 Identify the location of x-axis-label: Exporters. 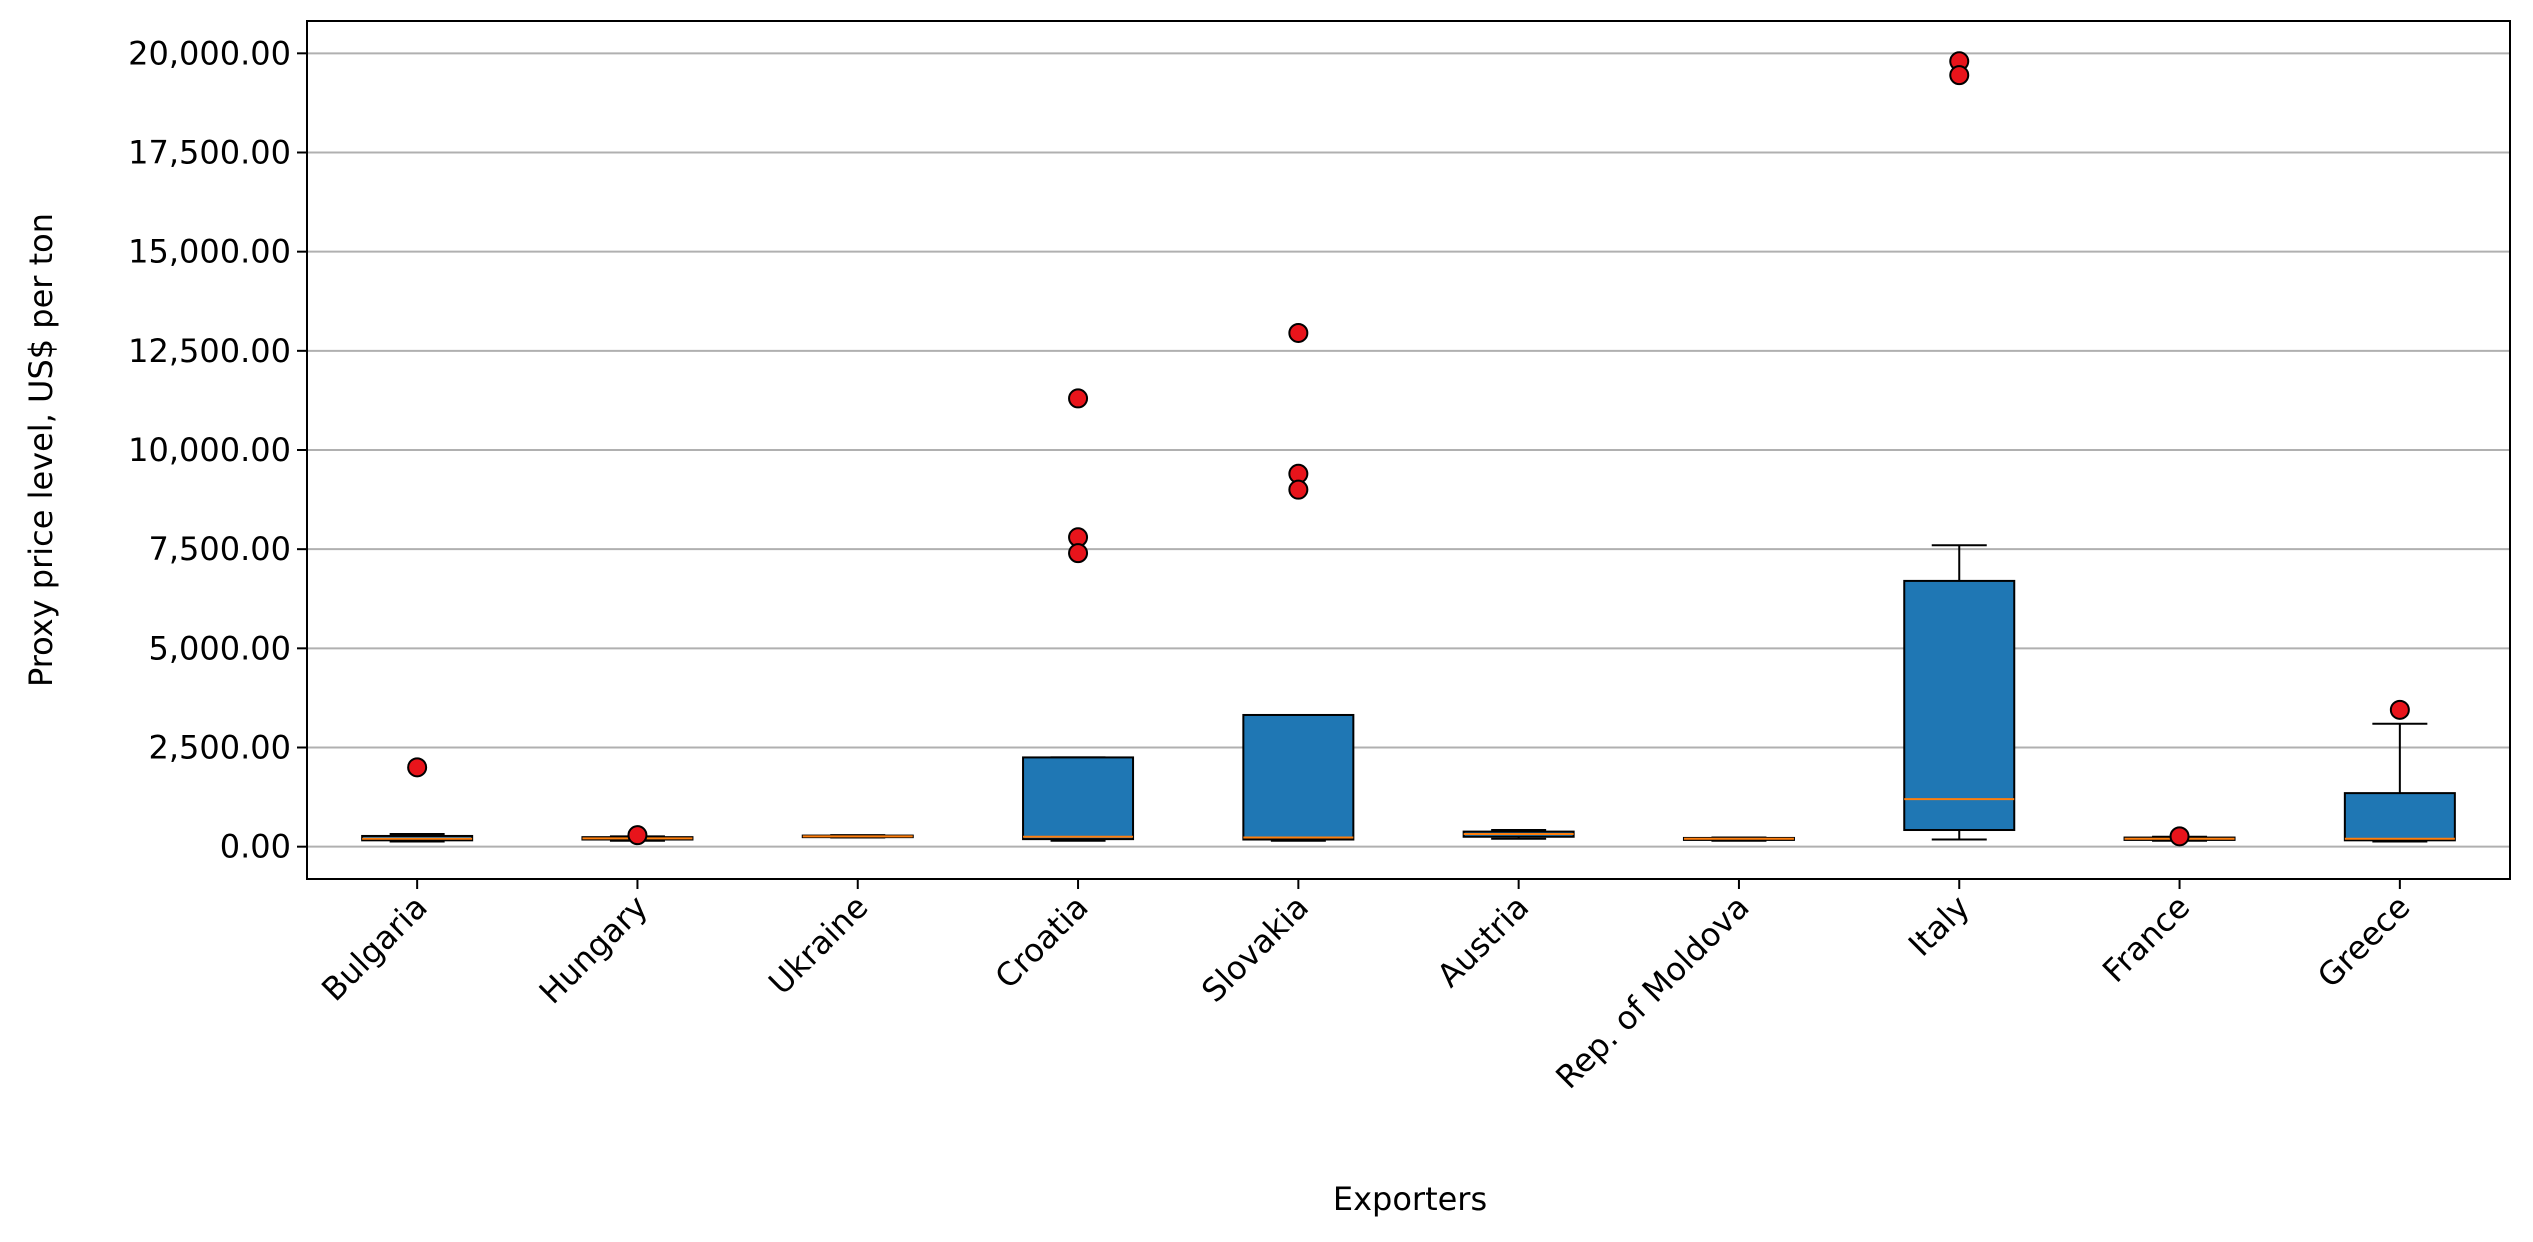
(1410, 1199).